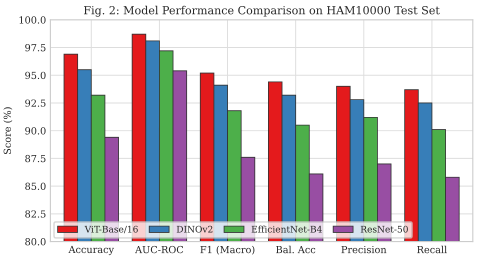 The height and width of the screenshot is (264, 480). What do you see at coordinates (296, 250) in the screenshot?
I see `x-tick-label: Bal. Acc` at bounding box center [296, 250].